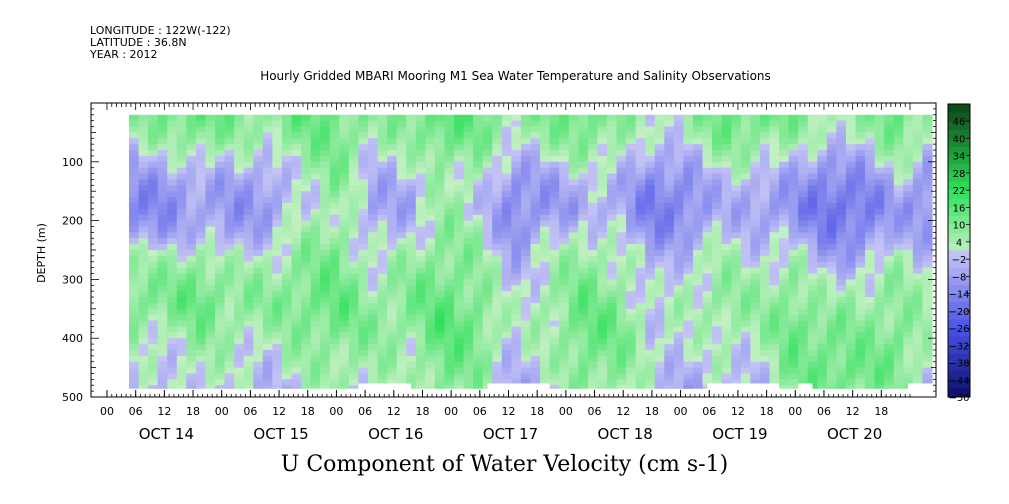 The width and height of the screenshot is (1009, 504). What do you see at coordinates (709, 411) in the screenshot?
I see `x-tick-label: 06` at bounding box center [709, 411].